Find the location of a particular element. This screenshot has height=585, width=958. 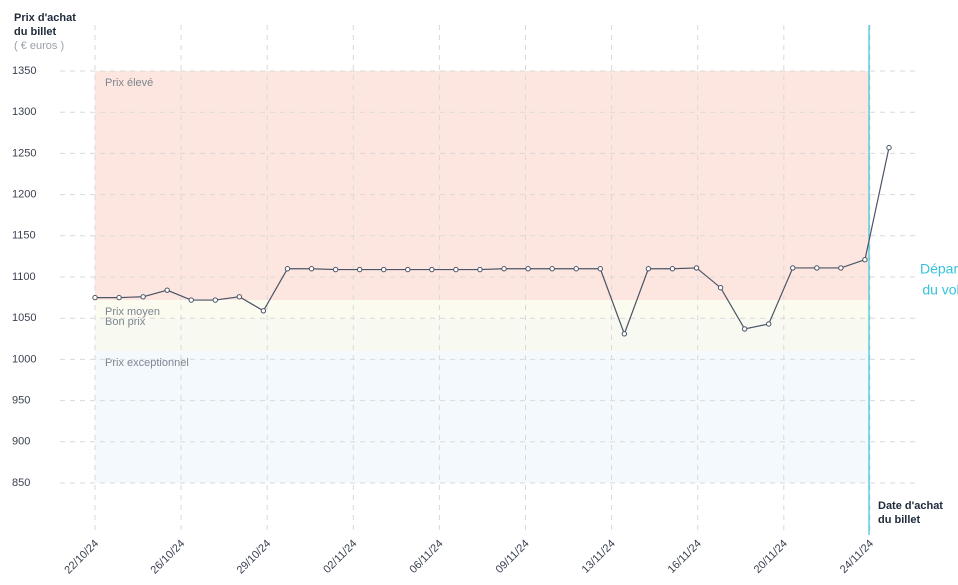

y-tick-label: 950 is located at coordinates (21, 401).